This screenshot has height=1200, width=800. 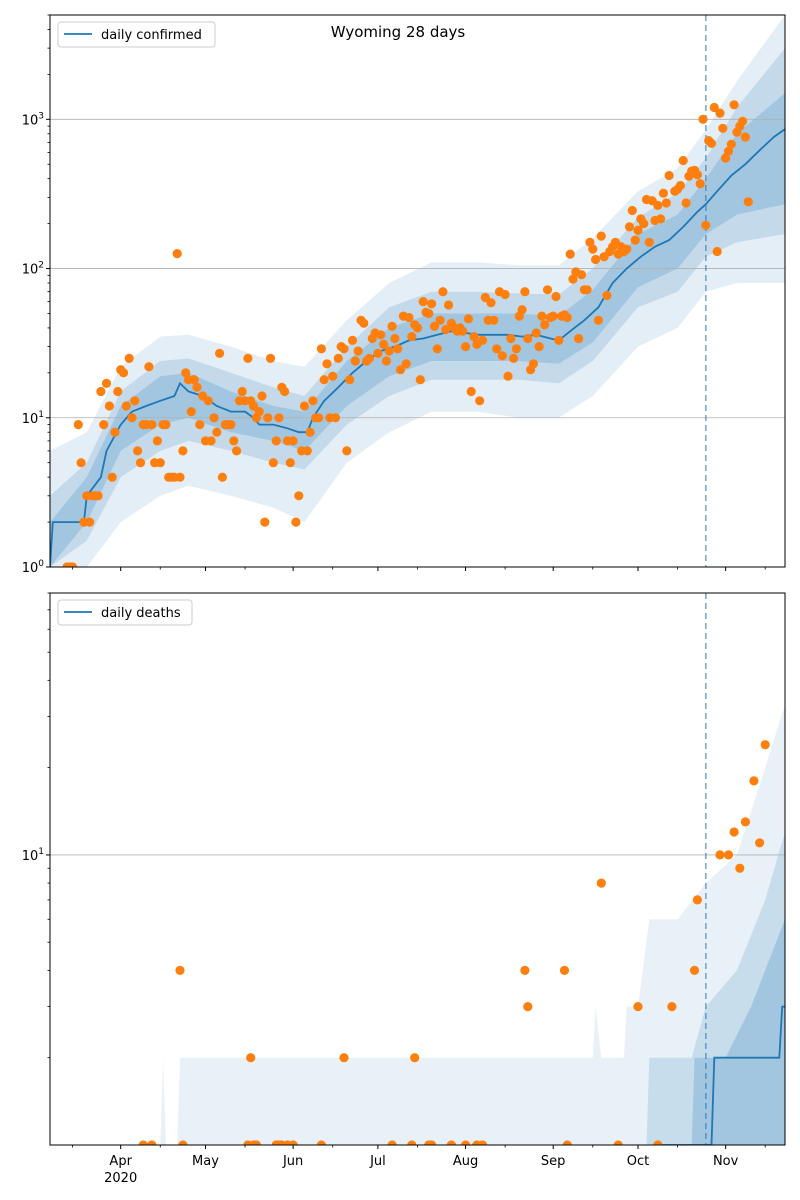 What do you see at coordinates (33, 418) in the screenshot?
I see `y-tick-label: 10¹` at bounding box center [33, 418].